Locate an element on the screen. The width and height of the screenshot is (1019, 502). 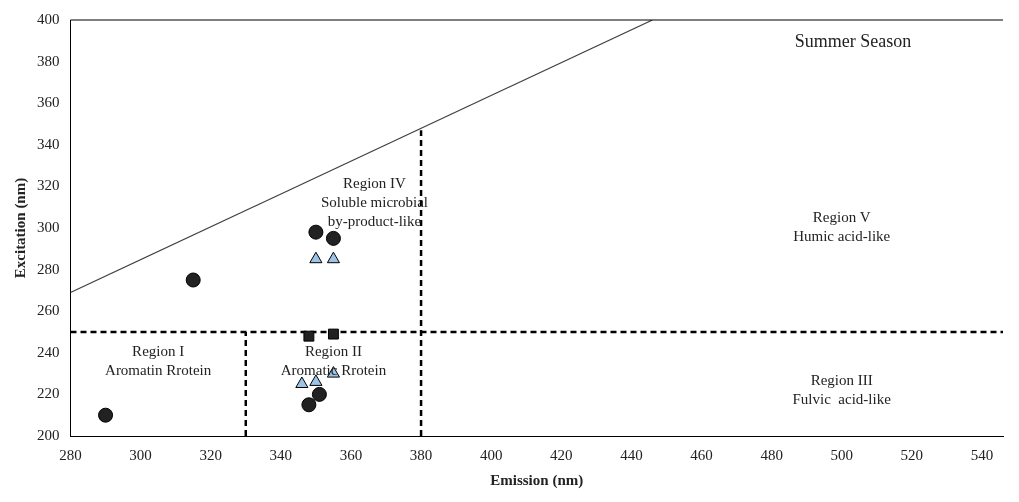
x-tick-label: 340 is located at coordinates (281, 454).